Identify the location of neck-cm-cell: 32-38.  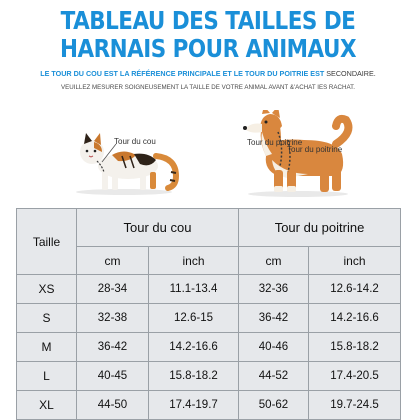
(112, 318).